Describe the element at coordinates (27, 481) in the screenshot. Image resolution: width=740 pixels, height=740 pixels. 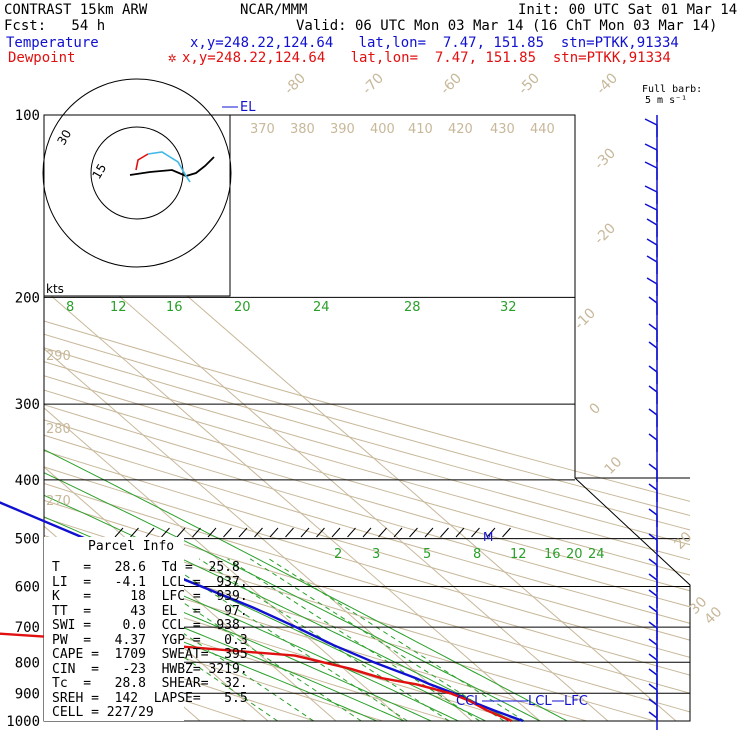
I see `pressure-label-400: 400` at that location.